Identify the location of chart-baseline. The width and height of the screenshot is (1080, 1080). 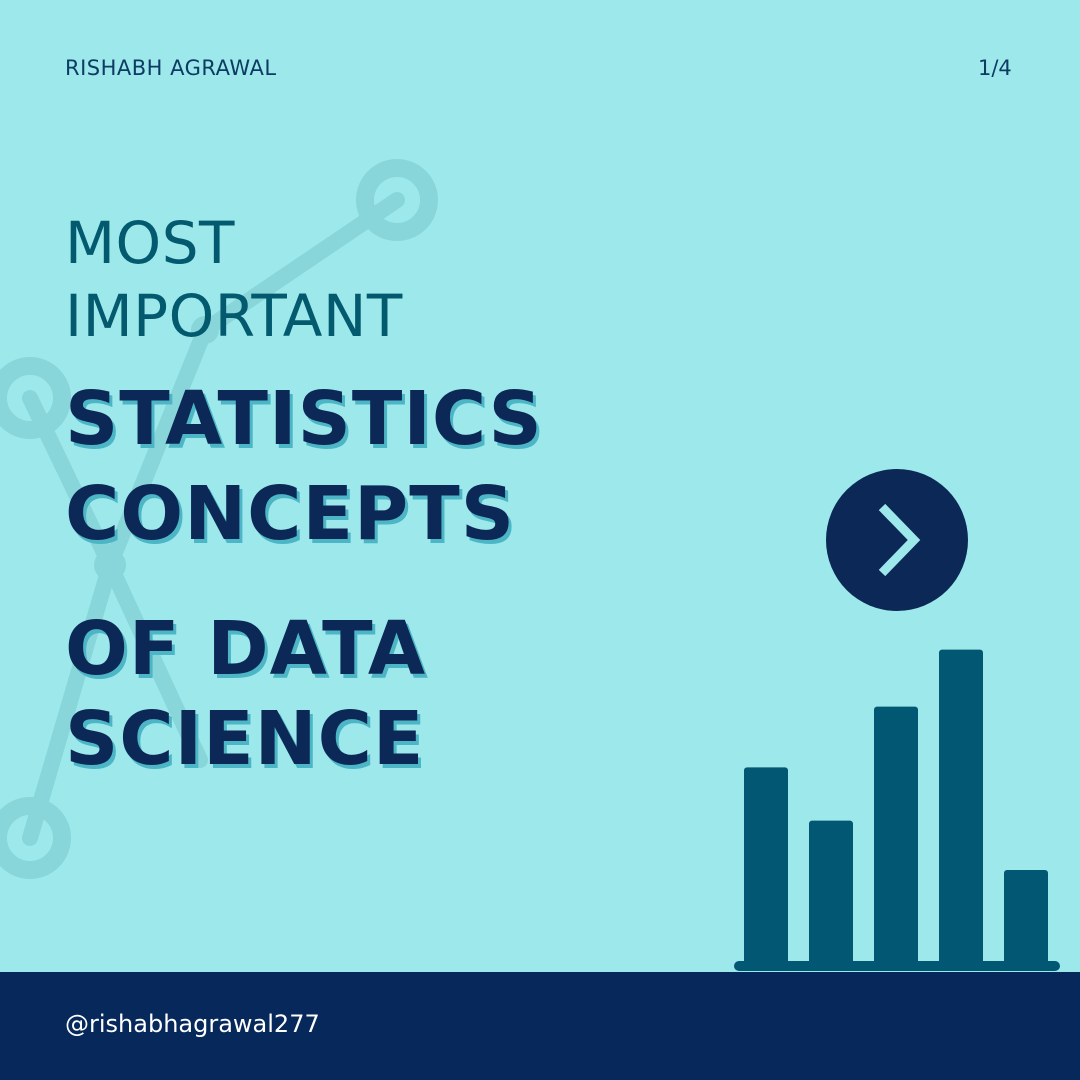
(897, 966).